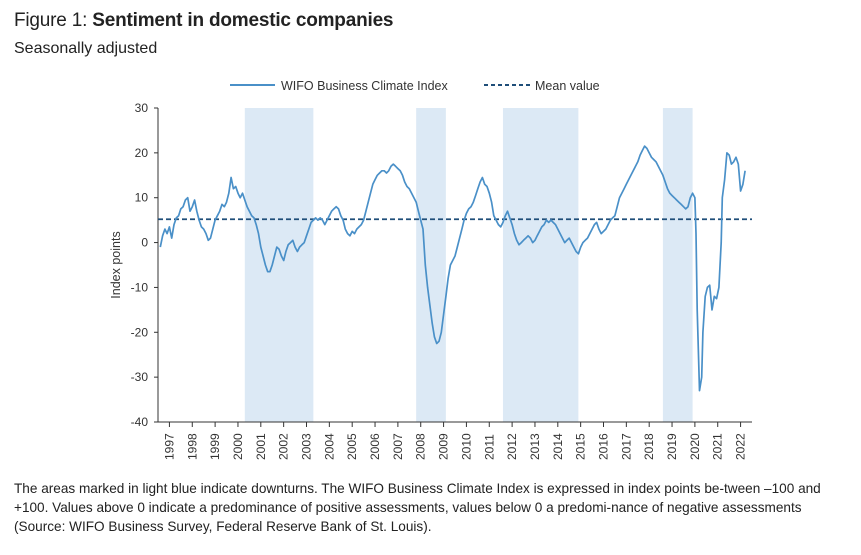  Describe the element at coordinates (695, 446) in the screenshot. I see `x-tick-label: 2020` at that location.